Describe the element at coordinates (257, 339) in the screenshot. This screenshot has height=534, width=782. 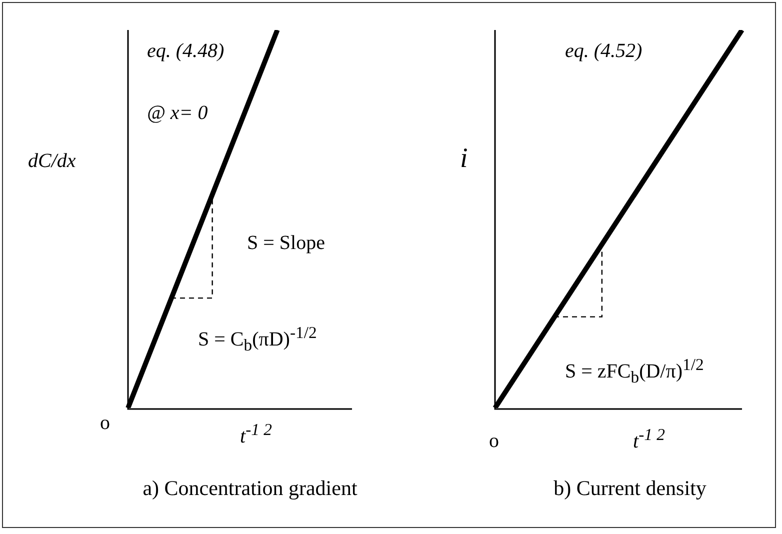
I see `annotation: S = C$_{b}$(πD)$^{-1/2}$` at that location.